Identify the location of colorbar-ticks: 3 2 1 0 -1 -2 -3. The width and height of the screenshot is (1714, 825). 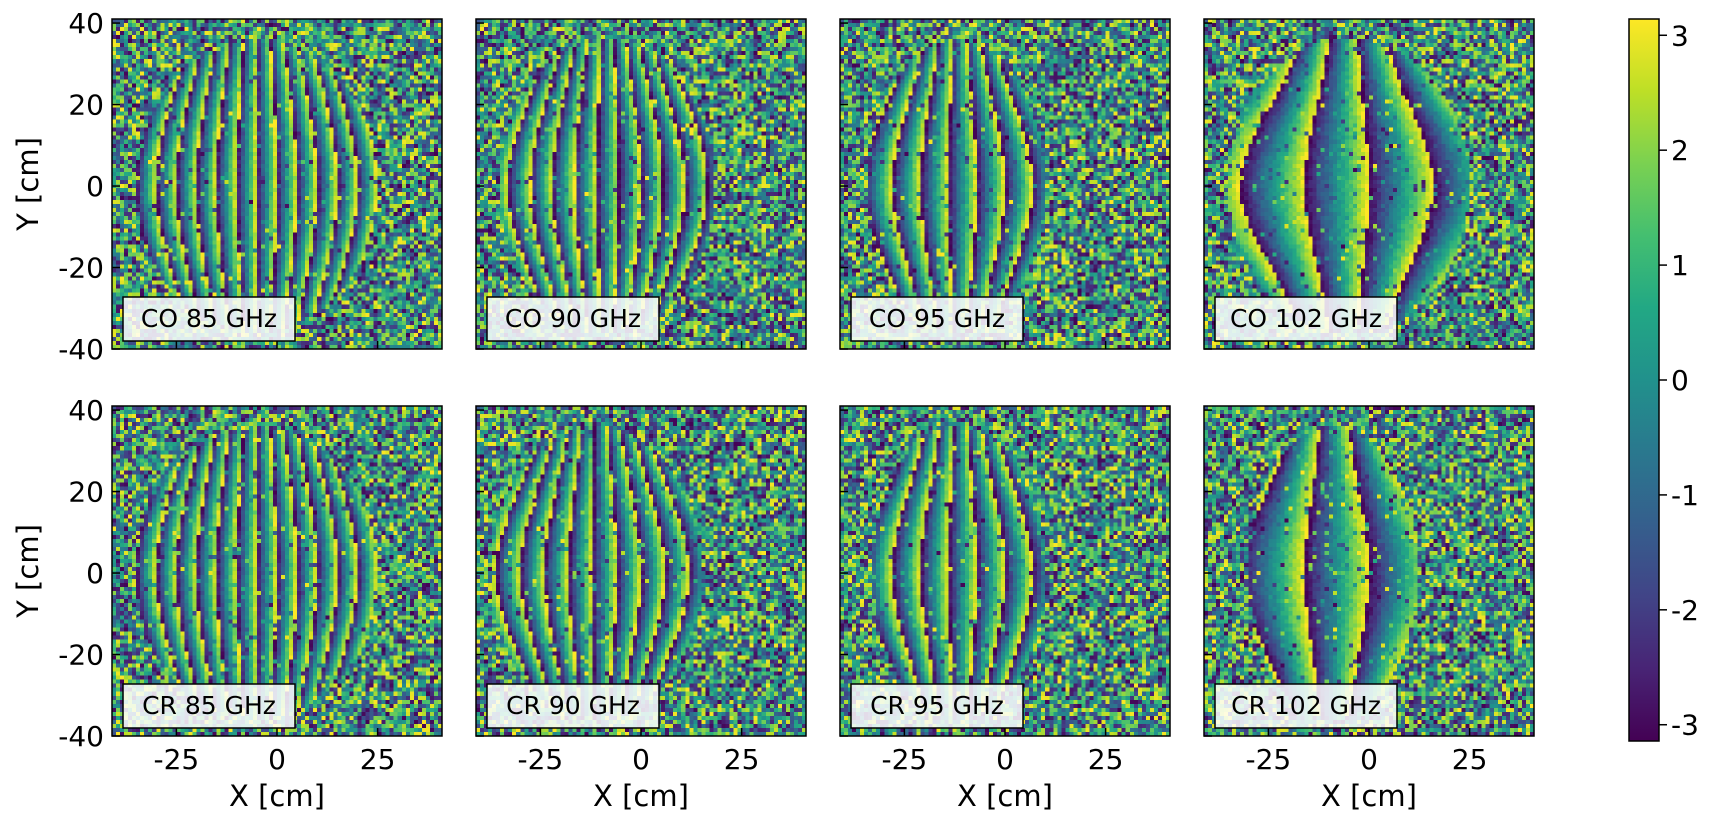
(1679, 380).